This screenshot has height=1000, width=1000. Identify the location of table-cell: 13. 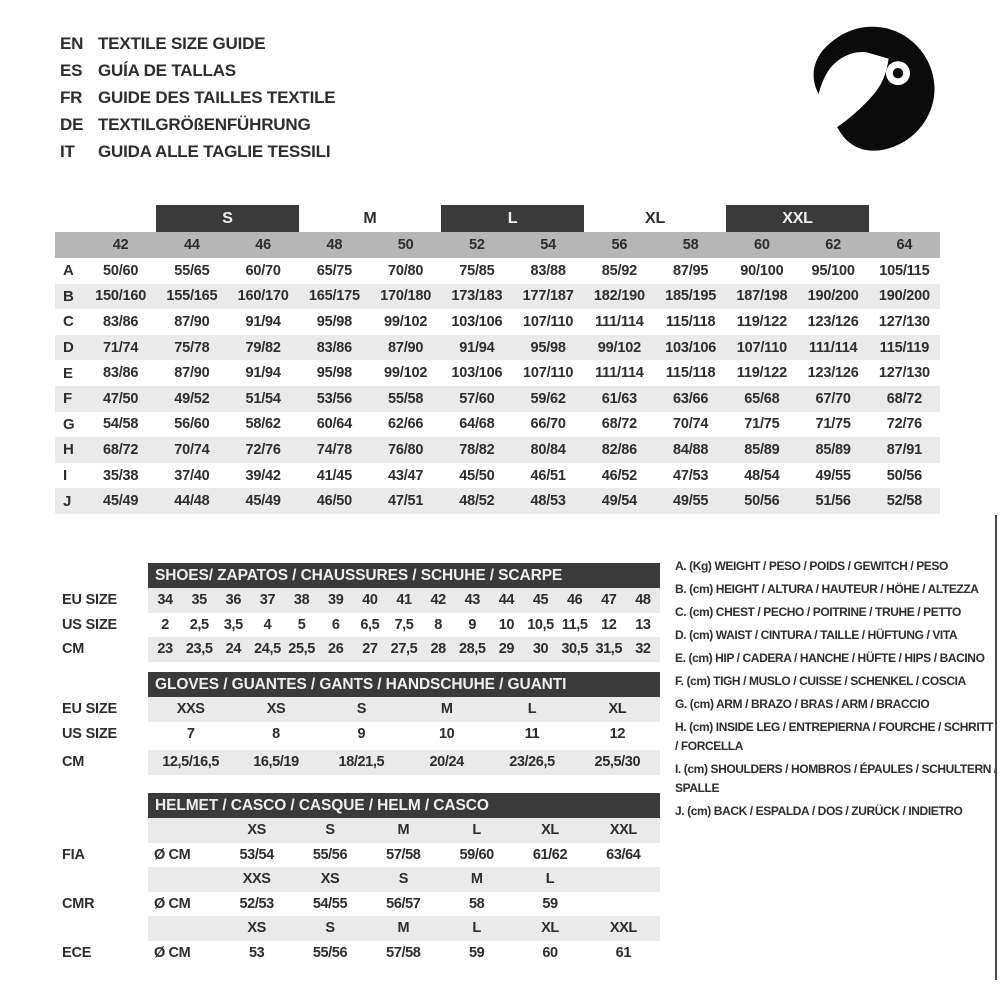
(643, 624).